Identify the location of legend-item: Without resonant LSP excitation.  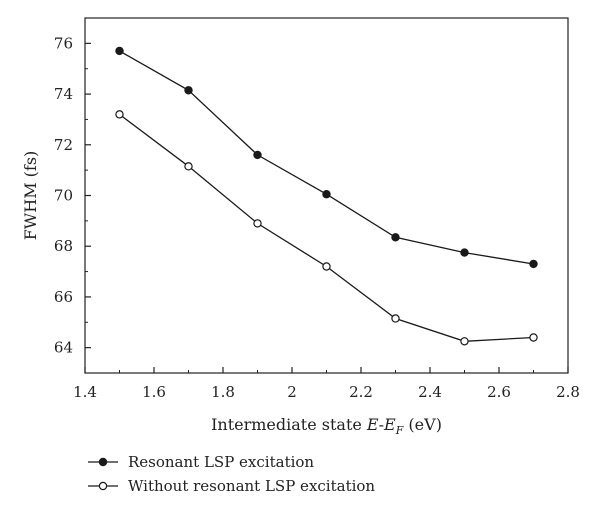
(231, 486).